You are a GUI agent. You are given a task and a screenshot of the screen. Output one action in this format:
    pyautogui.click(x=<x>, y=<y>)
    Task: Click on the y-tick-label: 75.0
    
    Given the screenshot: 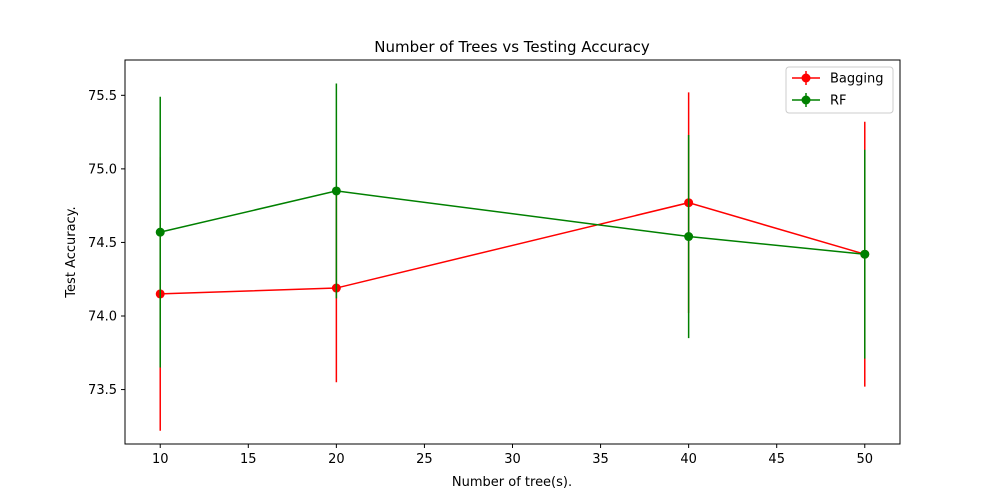 What is the action you would take?
    pyautogui.click(x=102, y=169)
    